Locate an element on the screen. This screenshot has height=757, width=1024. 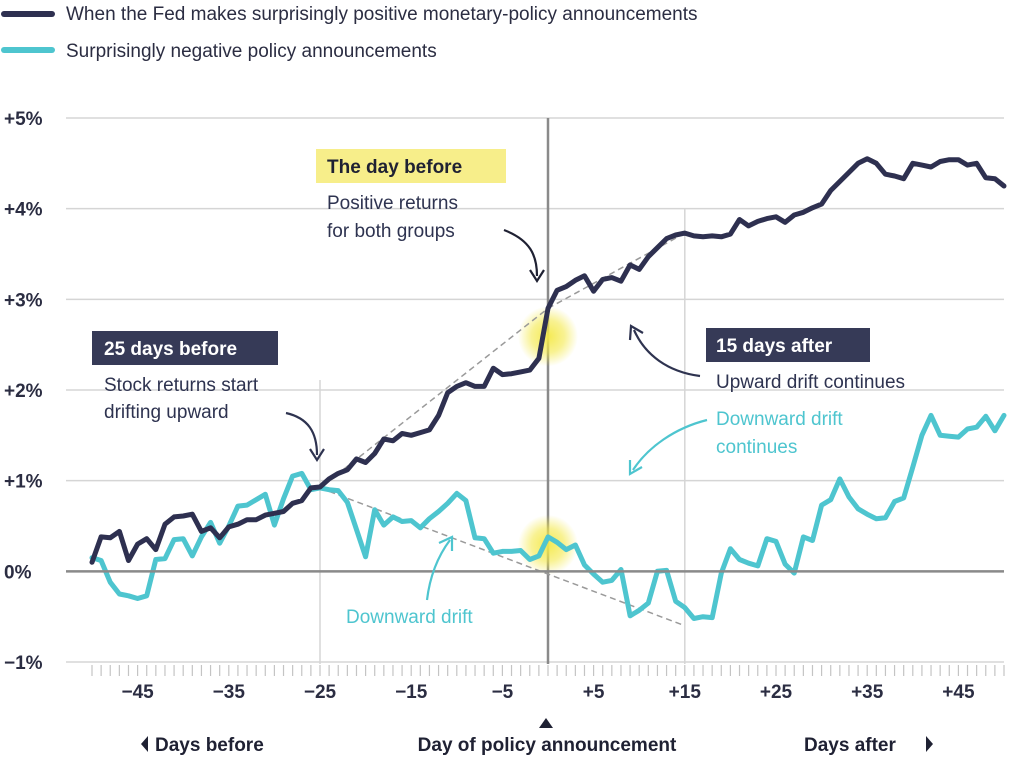
annotation-downward-drift-continues: Downward drift continues is located at coordinates (735, 442).